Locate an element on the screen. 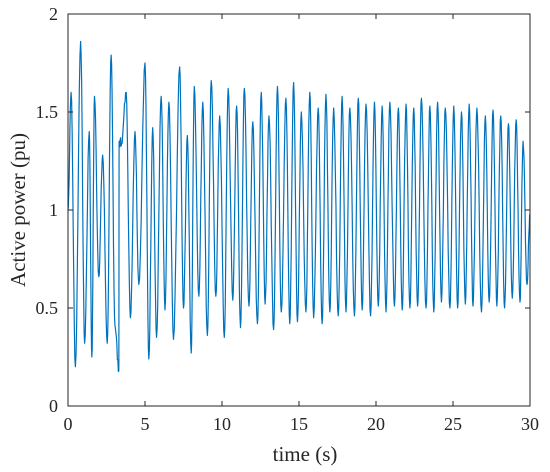 This screenshot has width=550, height=472. y-tick-label: 0.5 is located at coordinates (47, 308).